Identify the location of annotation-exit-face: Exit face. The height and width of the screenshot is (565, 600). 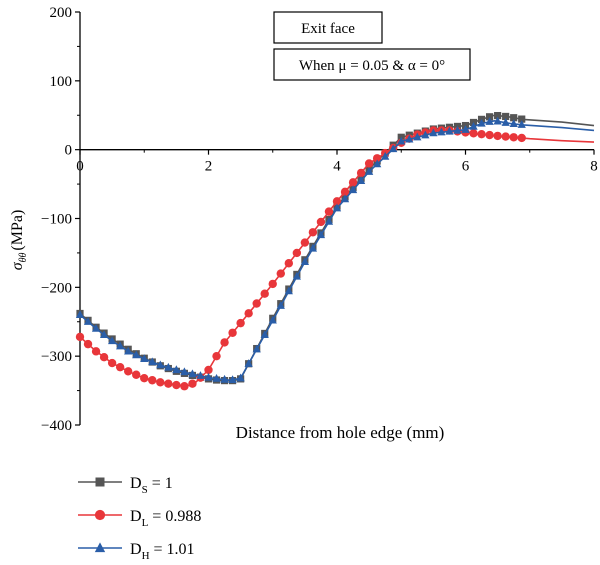
(328, 29).